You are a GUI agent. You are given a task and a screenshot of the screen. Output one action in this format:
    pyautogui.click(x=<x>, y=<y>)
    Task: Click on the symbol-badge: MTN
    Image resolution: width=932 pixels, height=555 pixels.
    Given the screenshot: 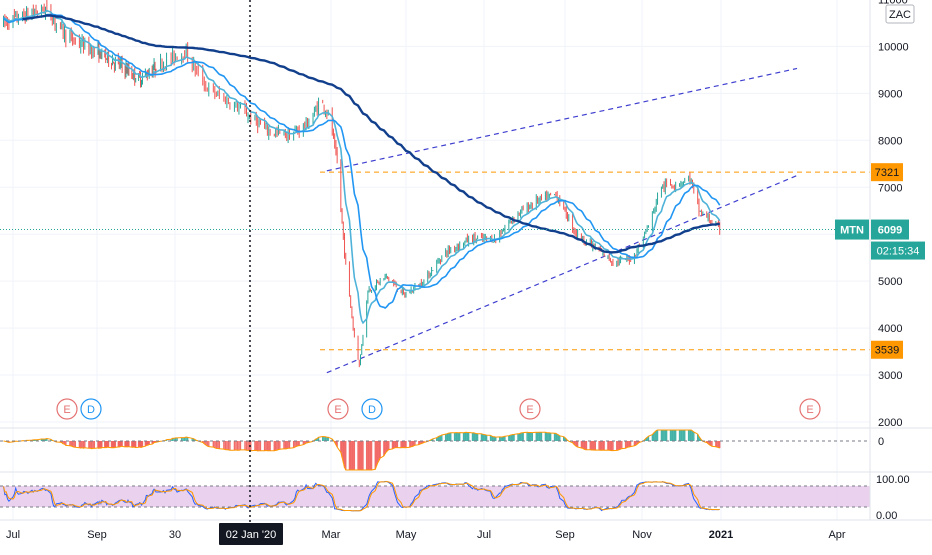 What is the action you would take?
    pyautogui.click(x=852, y=229)
    